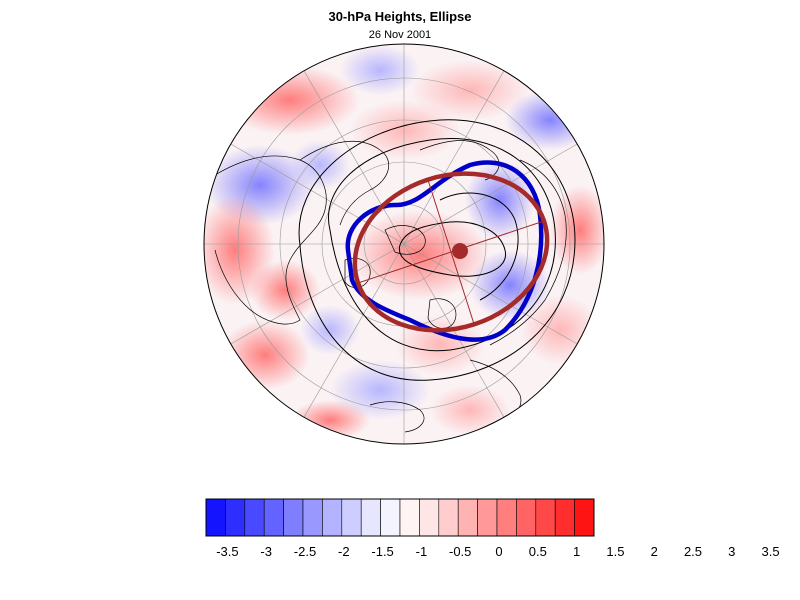 This screenshot has width=800, height=600. I want to click on ellipse-axes, so click(451, 252).